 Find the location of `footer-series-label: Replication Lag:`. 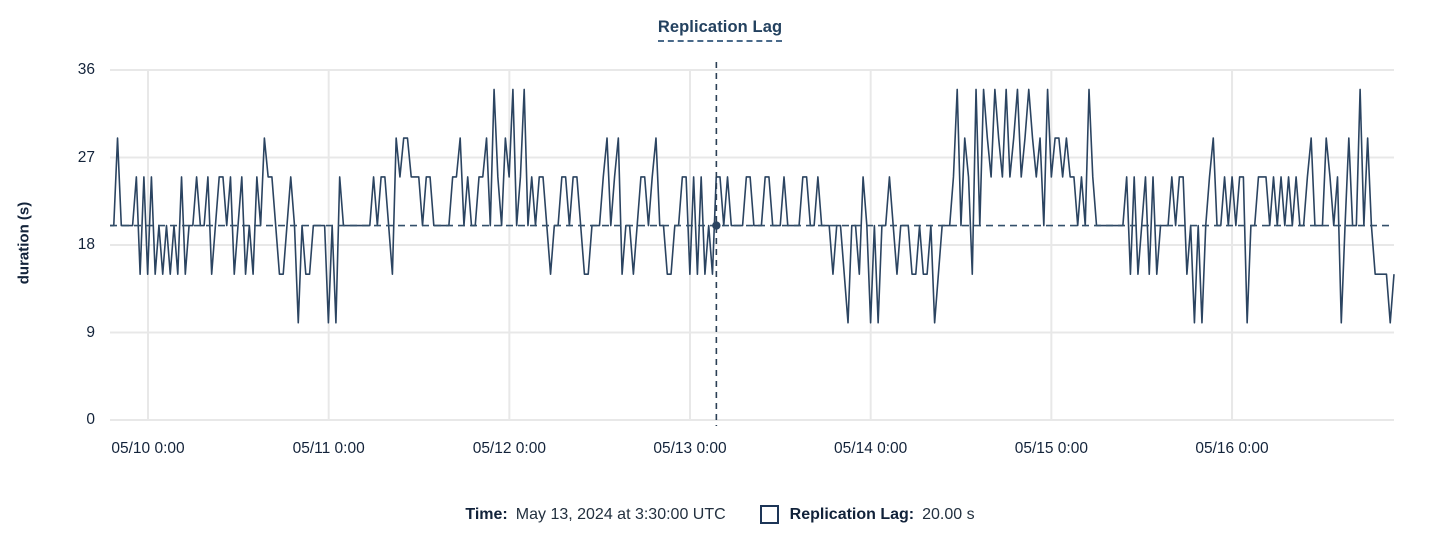

footer-series-label: Replication Lag: is located at coordinates (852, 514).